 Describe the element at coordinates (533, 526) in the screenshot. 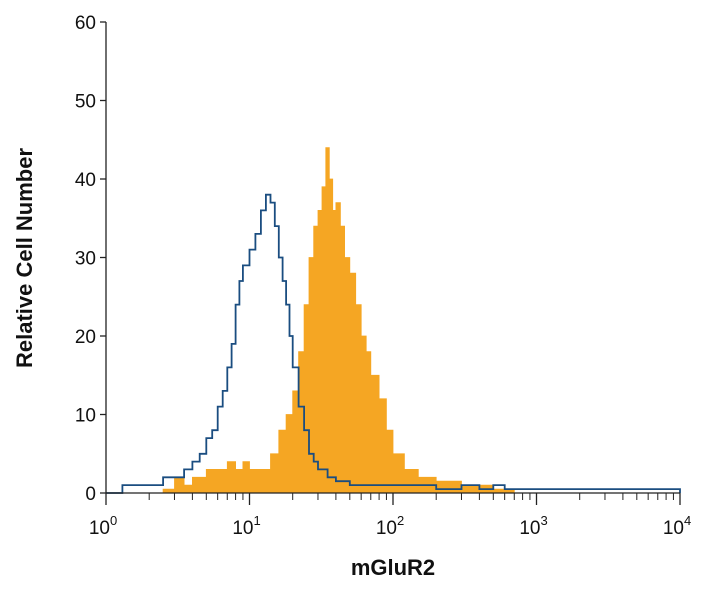

I see `x-tick-label: 10³` at that location.